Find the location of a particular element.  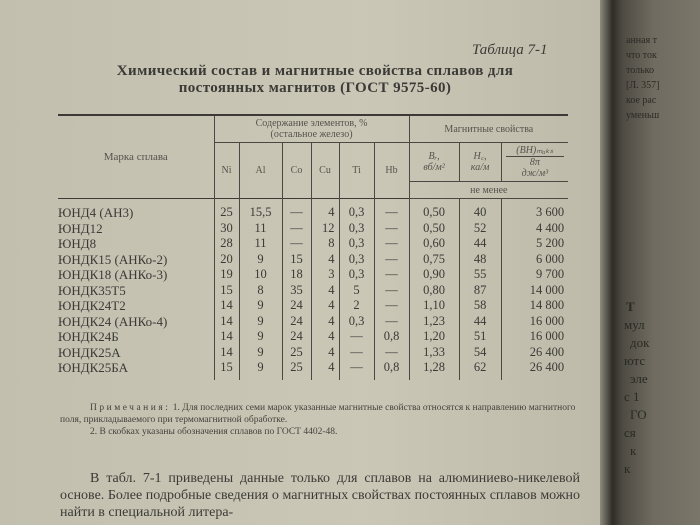

table-cell: 3 is located at coordinates (324, 275).